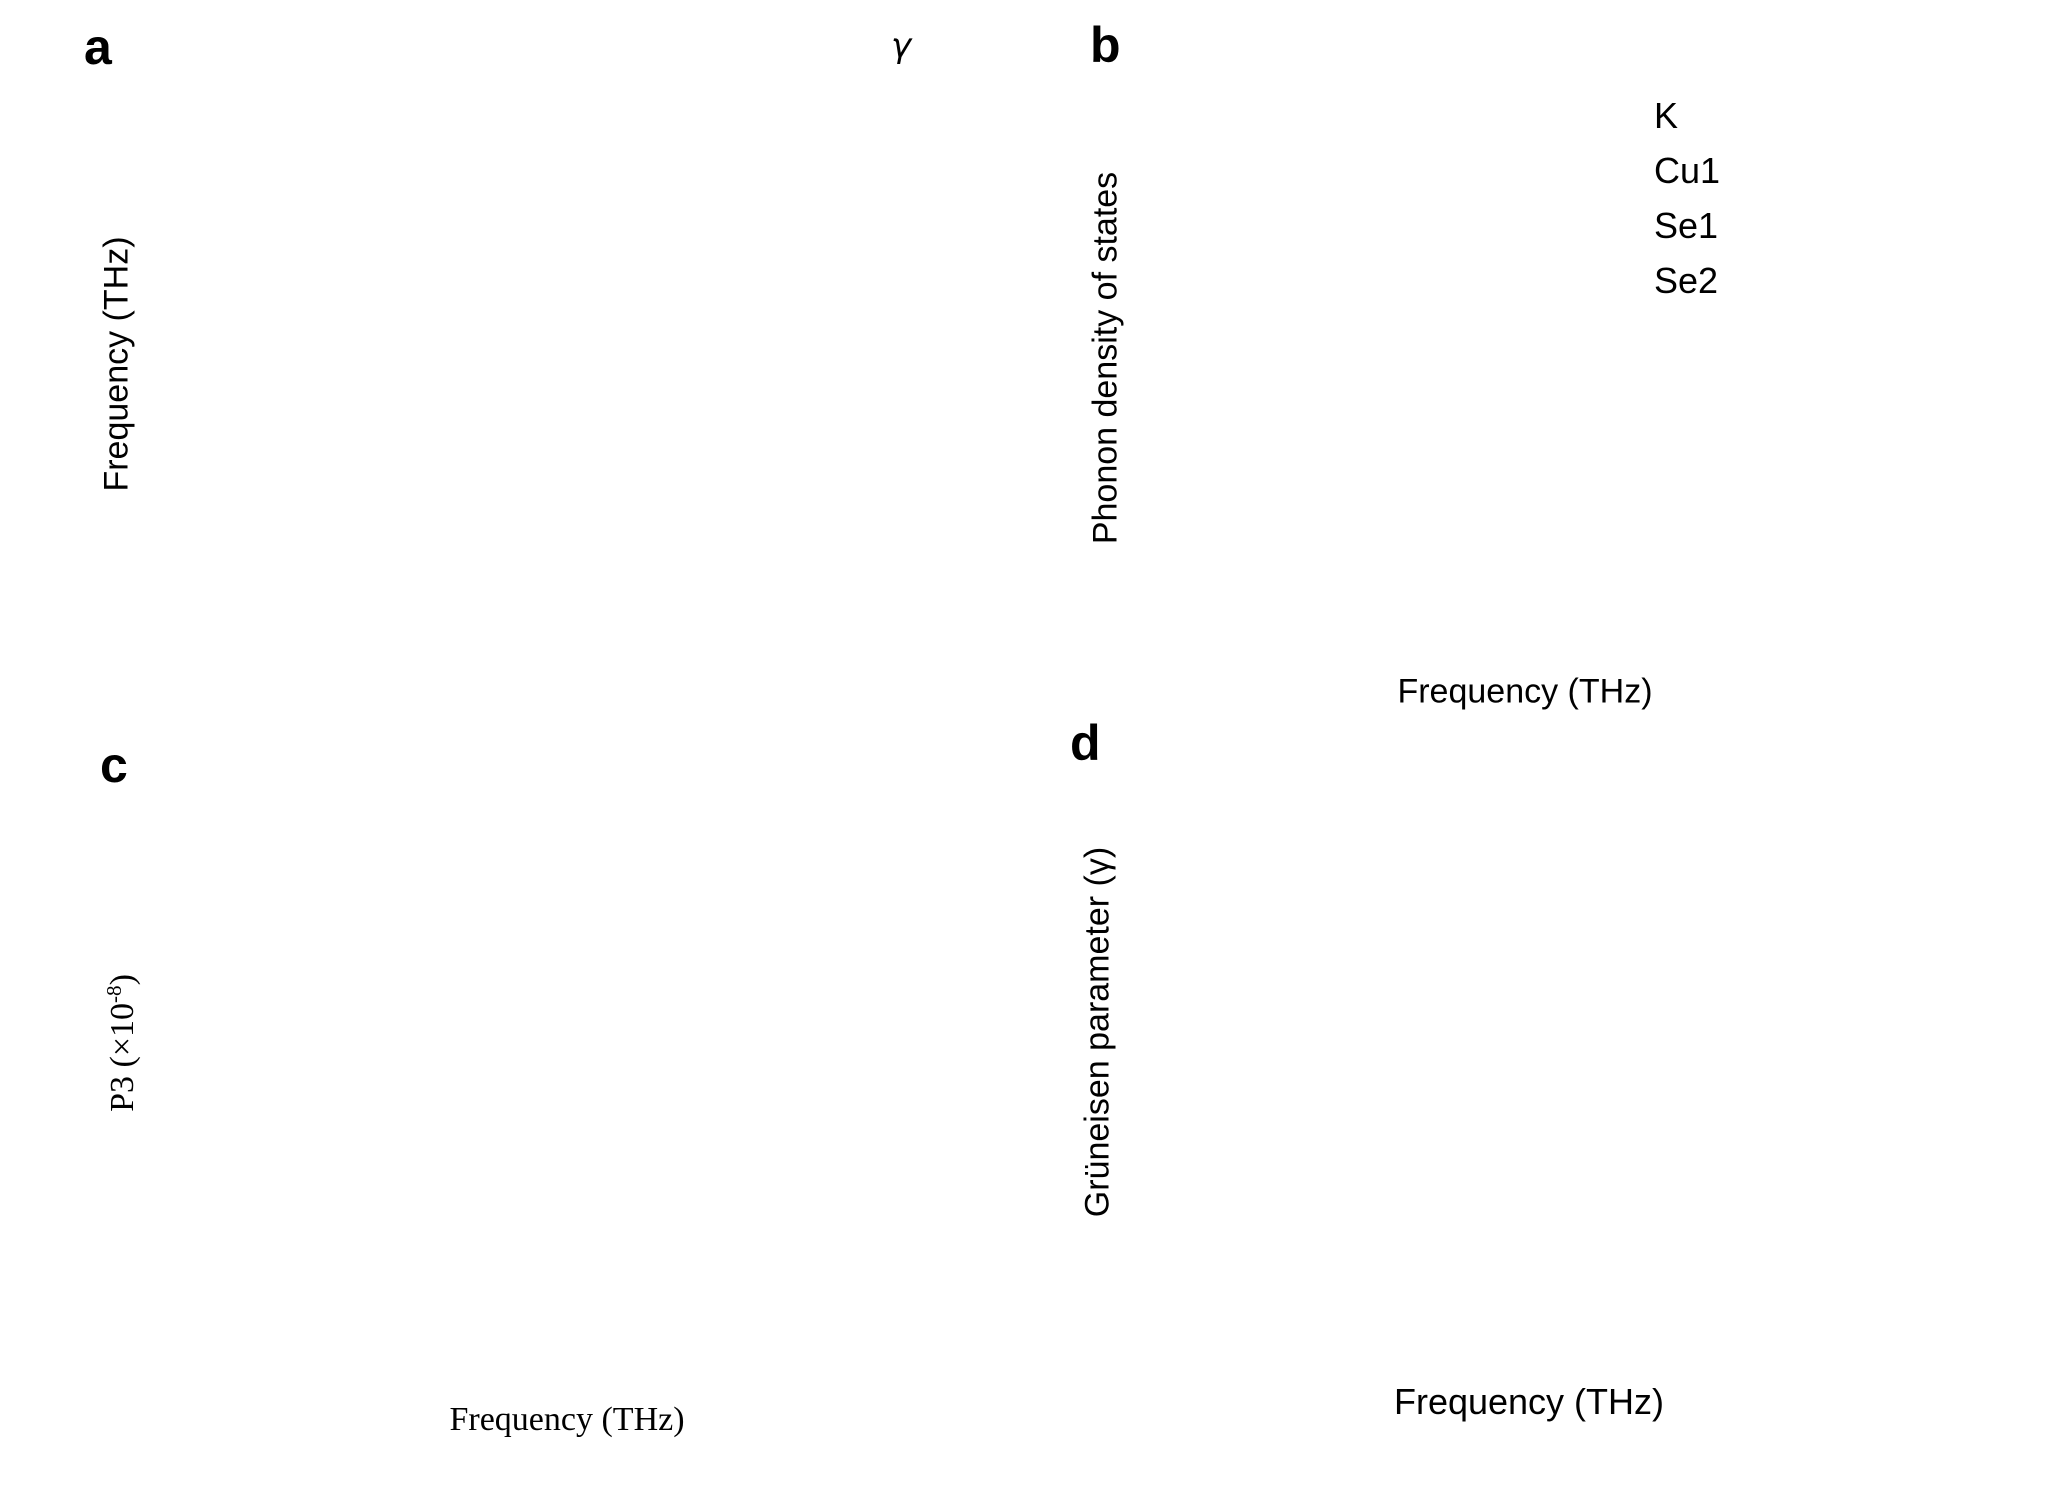 The image size is (2048, 1492). Describe the element at coordinates (1097, 1032) in the screenshot. I see `panel-d-ylabel: Grüneisen parameter (γ)` at that location.